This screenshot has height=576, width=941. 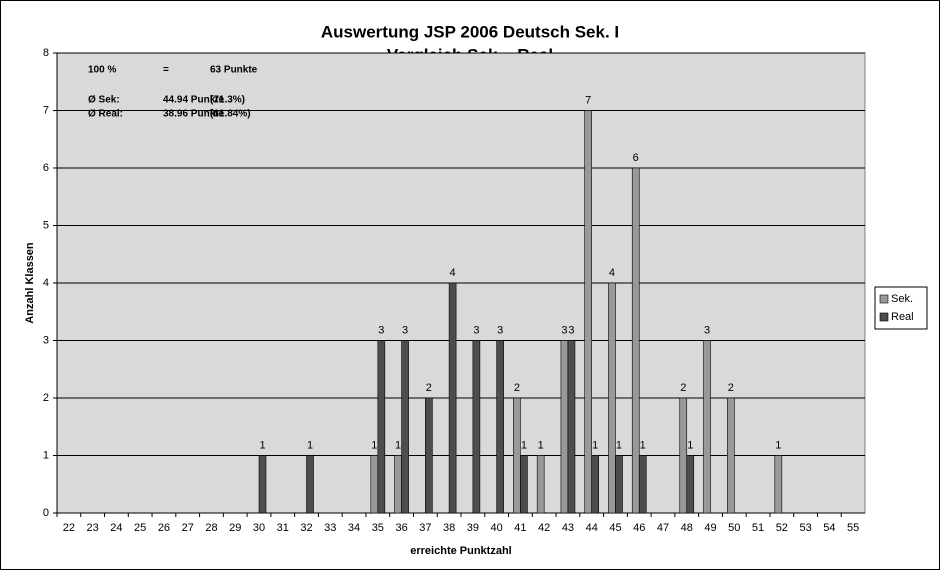 What do you see at coordinates (460, 551) in the screenshot?
I see `x-axis-label: erreichte Punktzahl` at bounding box center [460, 551].